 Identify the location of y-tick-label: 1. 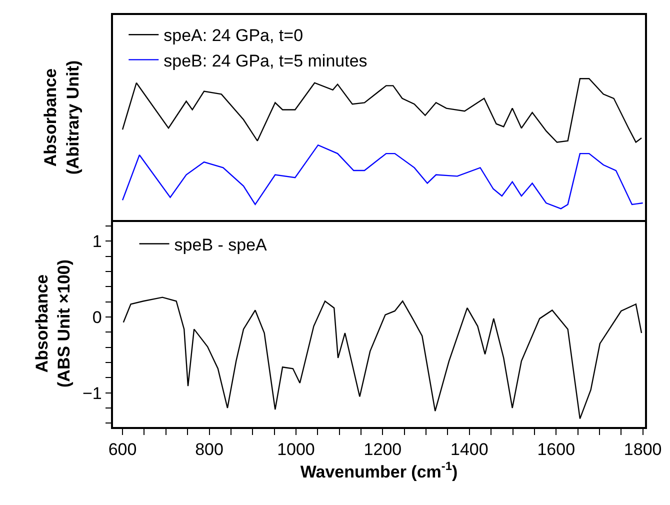
(97, 242).